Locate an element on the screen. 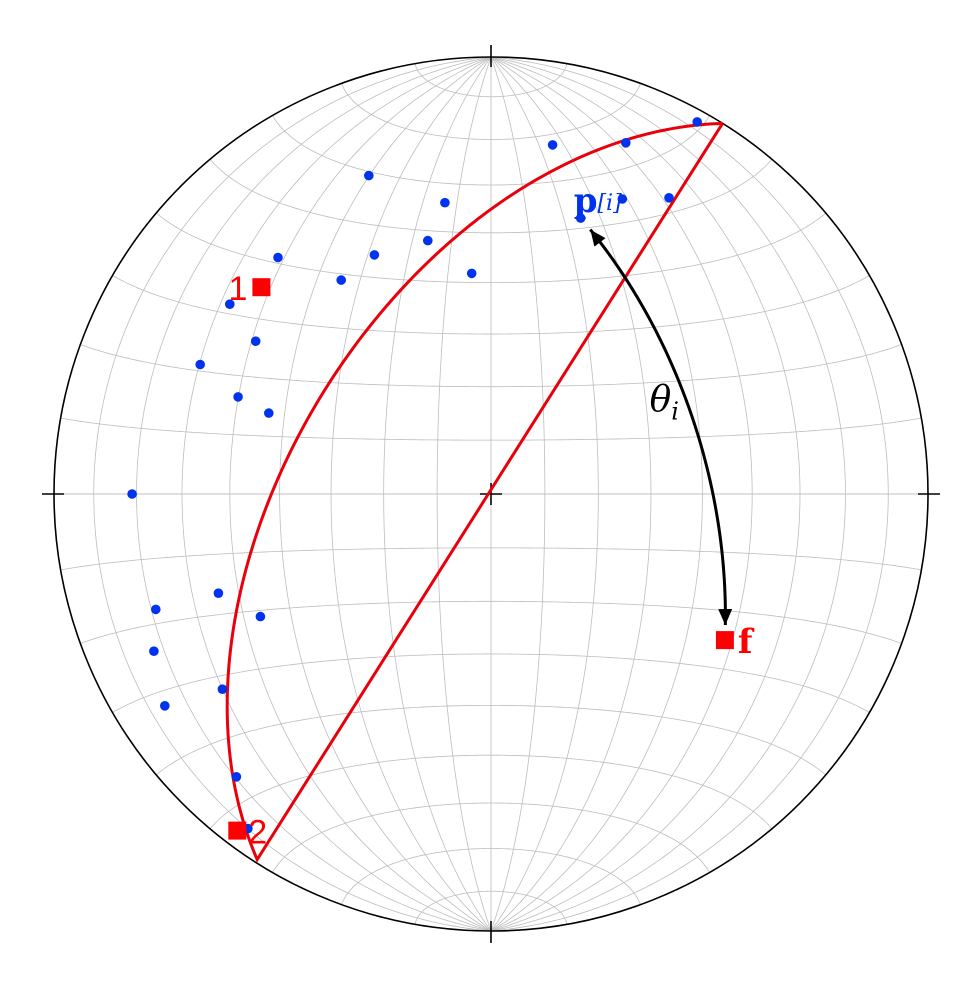  point-2-text: 2 is located at coordinates (257, 833).